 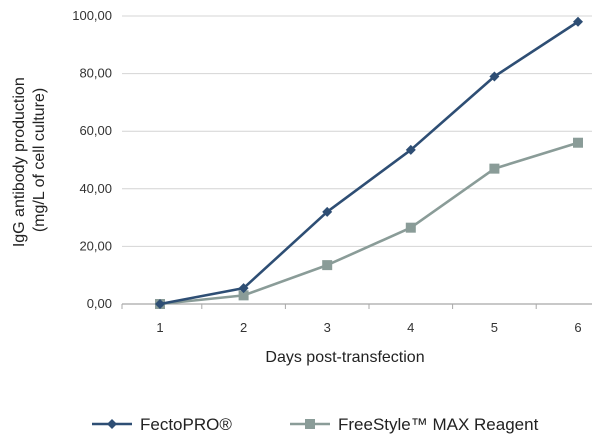 I want to click on legend: FectoPRO® FreeStyle™ MAX Reagent, so click(x=315, y=424).